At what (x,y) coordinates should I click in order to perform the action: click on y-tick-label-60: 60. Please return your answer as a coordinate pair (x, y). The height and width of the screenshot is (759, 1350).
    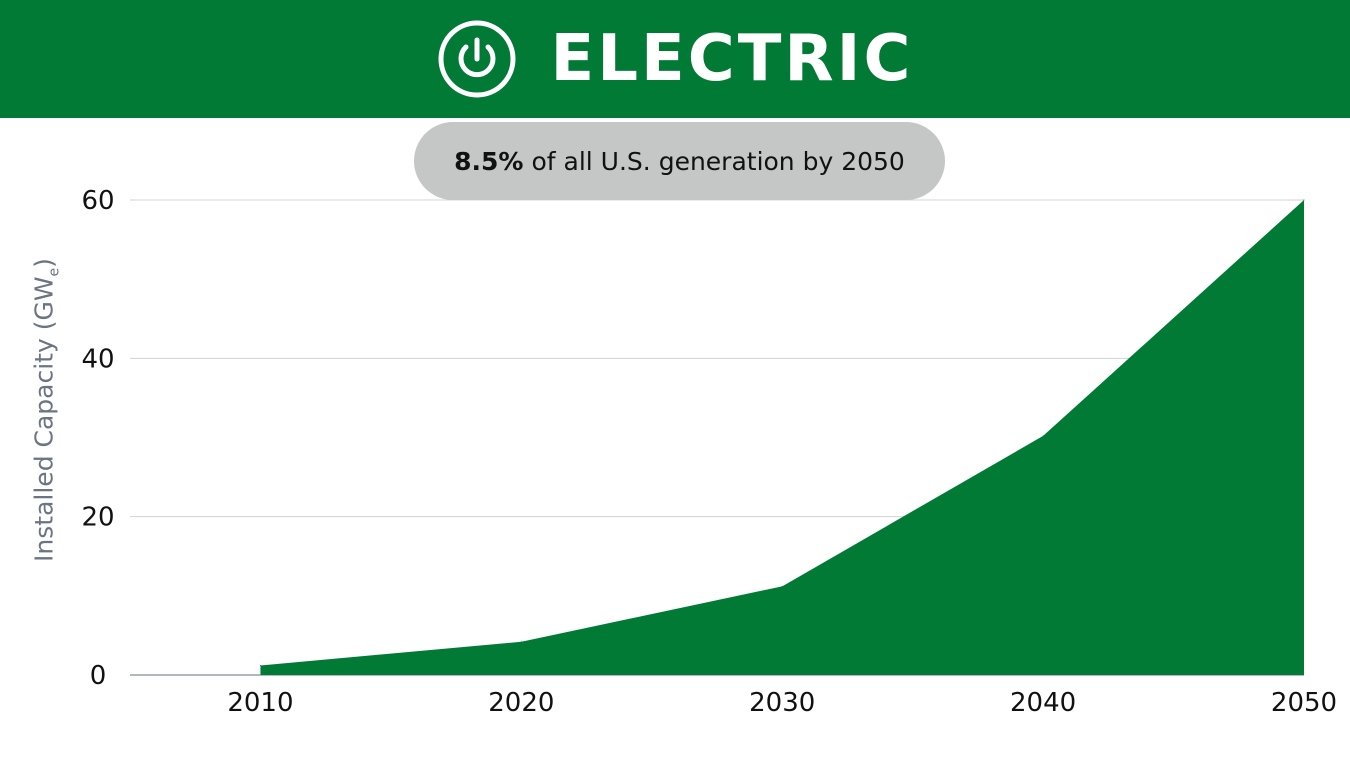
    Looking at the image, I should click on (97, 201).